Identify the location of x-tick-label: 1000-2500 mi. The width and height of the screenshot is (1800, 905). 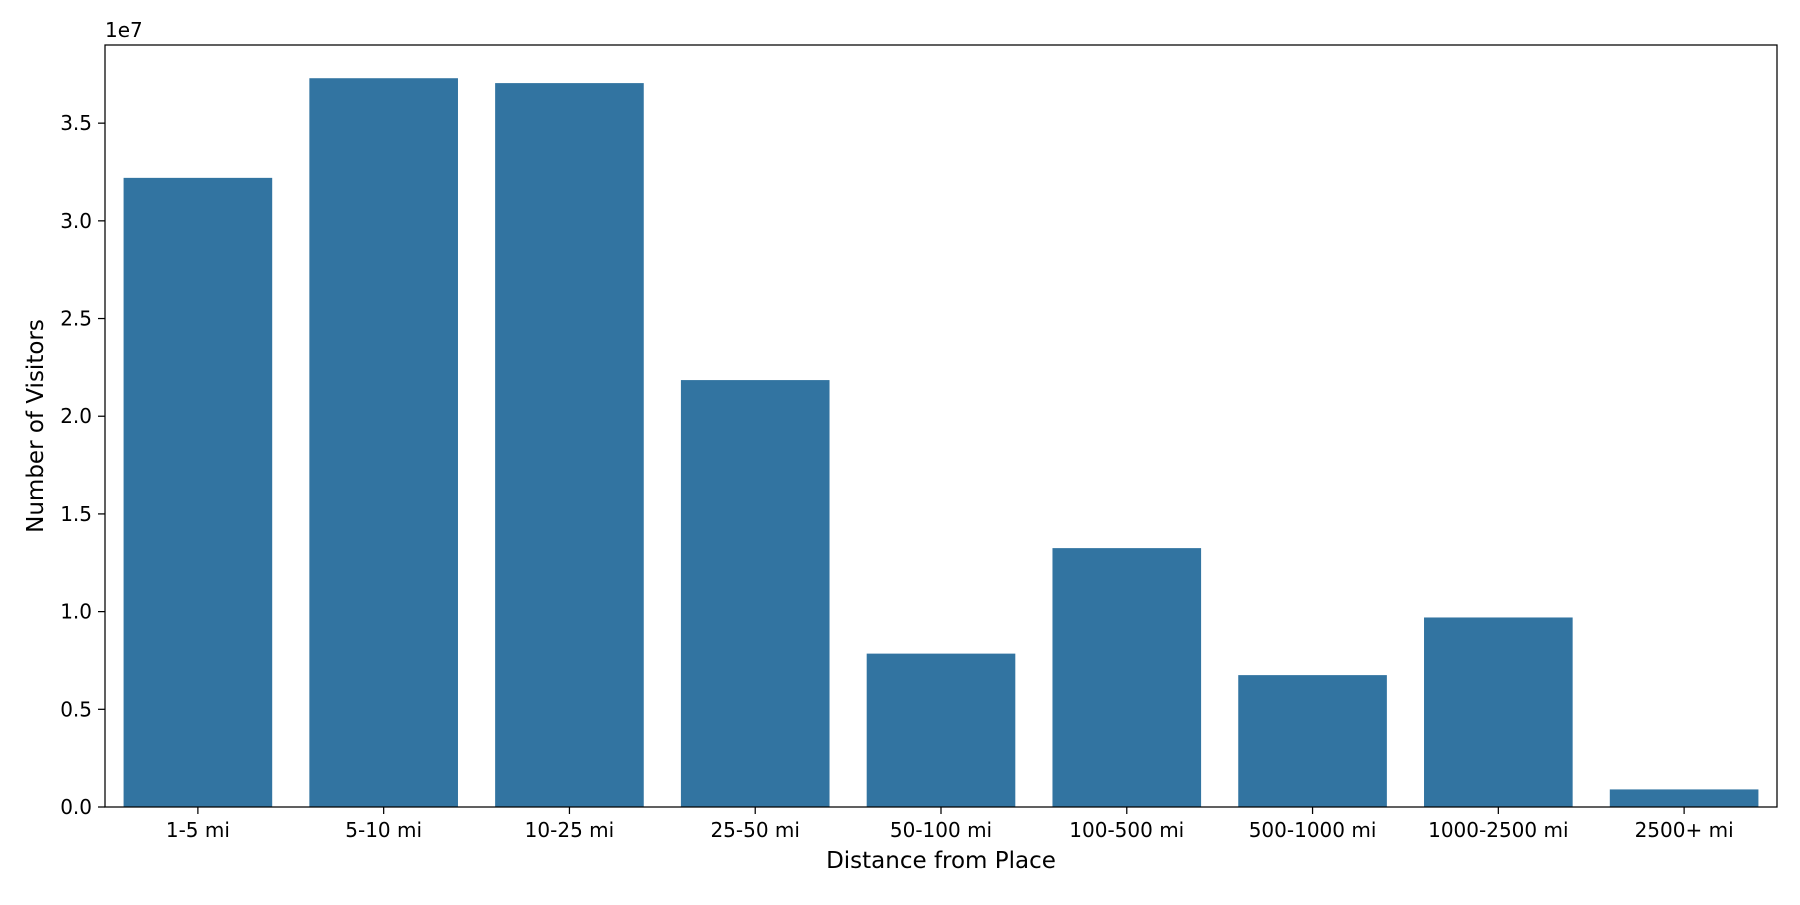
(1498, 830).